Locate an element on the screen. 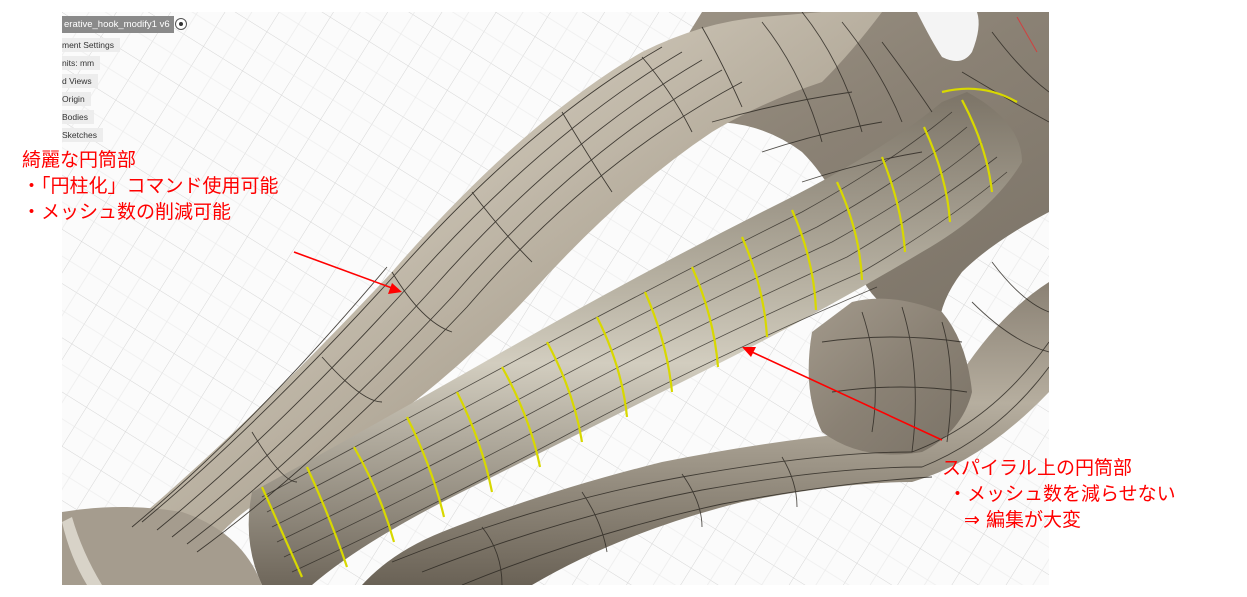  tree-item-document-settings: ment Settings is located at coordinates (91, 45).